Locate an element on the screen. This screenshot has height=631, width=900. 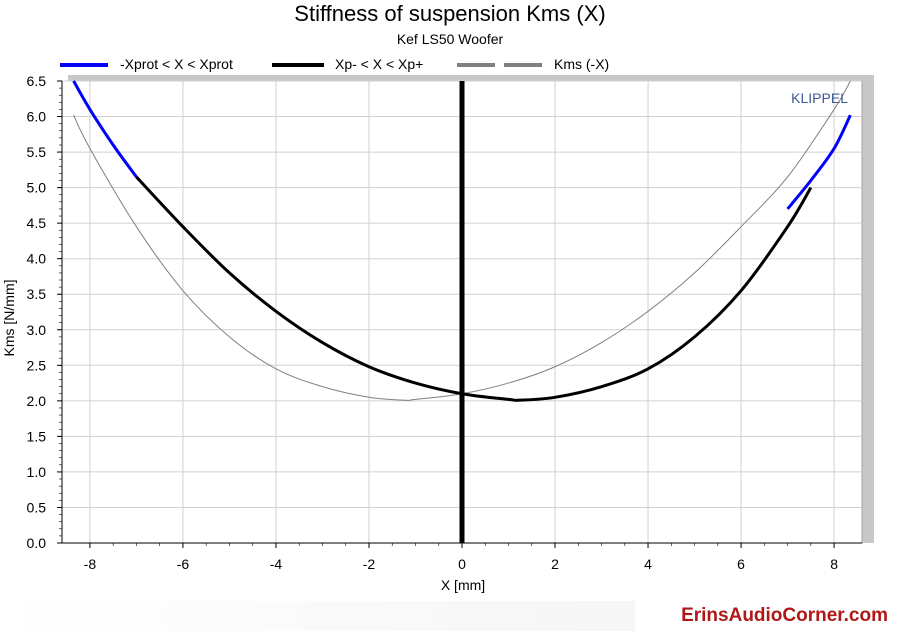
y-tick-label: 2.5 is located at coordinates (37, 365).